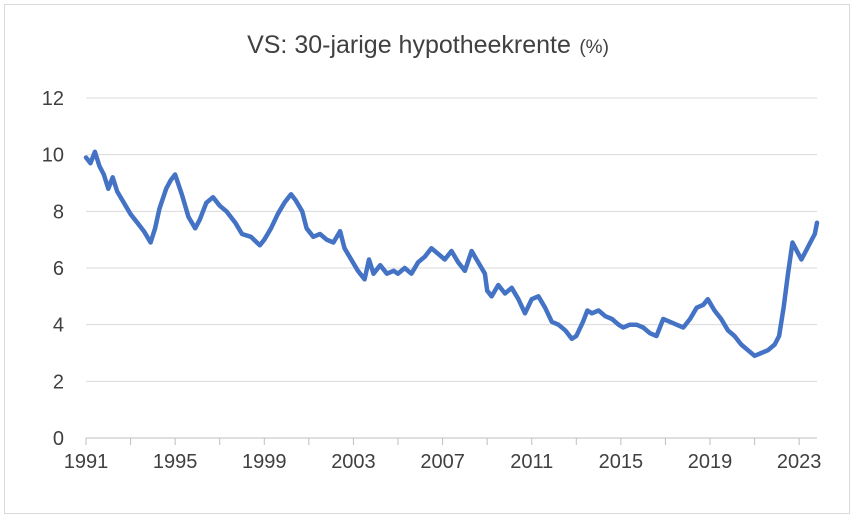 This screenshot has width=858, height=522. I want to click on x-tick-label: 1991, so click(86, 462).